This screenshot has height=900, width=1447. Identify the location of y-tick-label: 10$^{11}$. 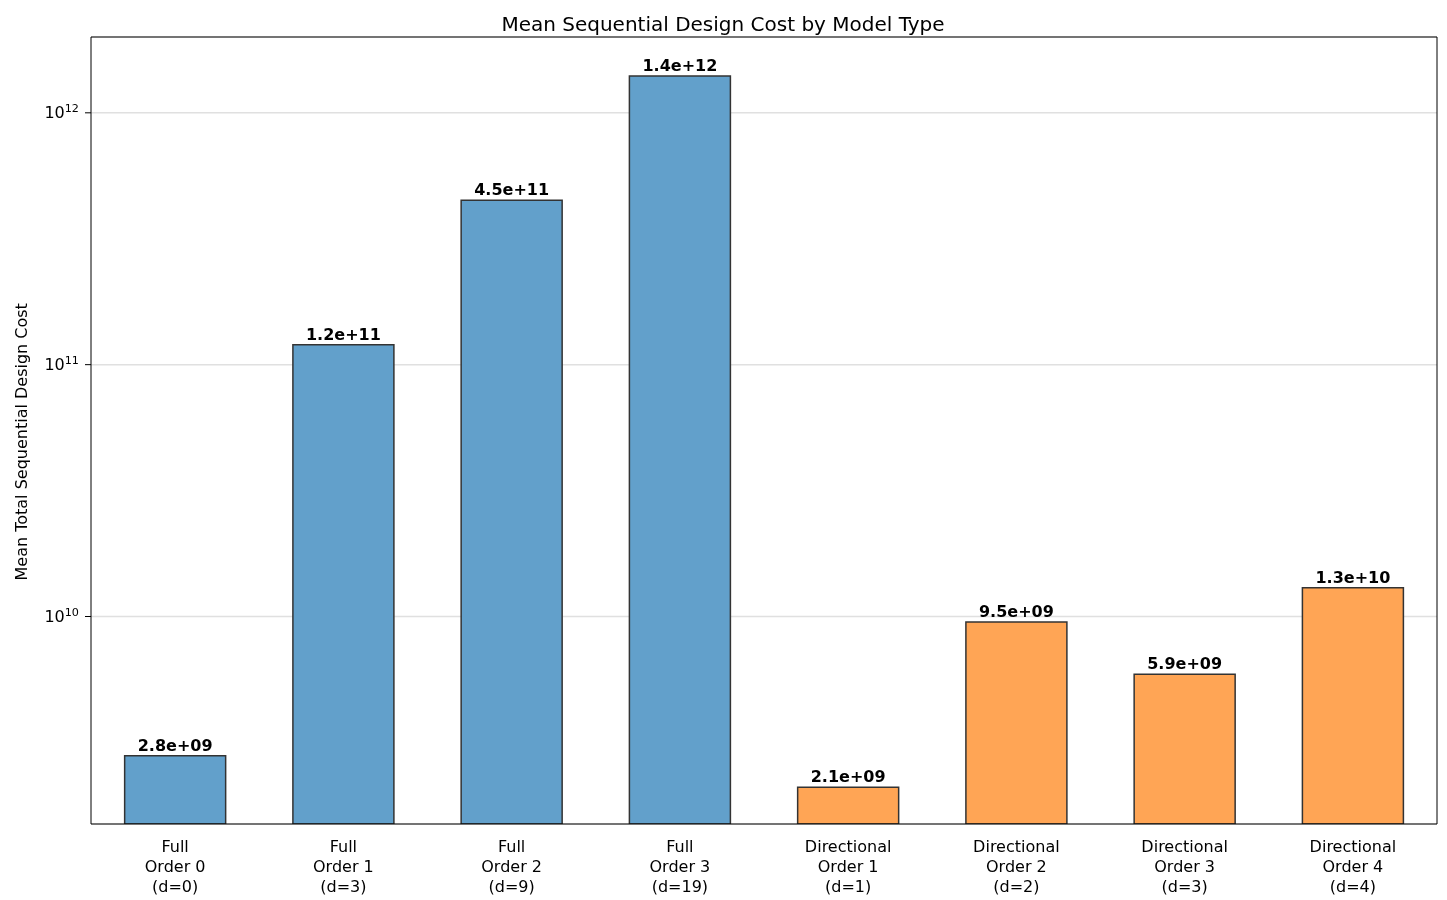
(61, 363).